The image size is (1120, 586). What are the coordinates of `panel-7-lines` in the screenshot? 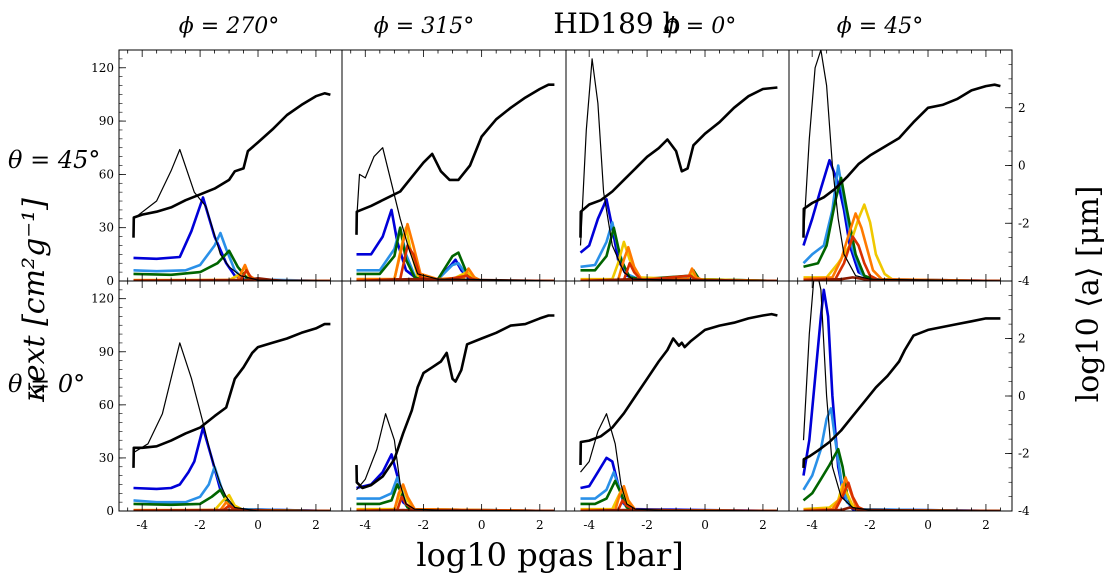 It's located at (678, 411).